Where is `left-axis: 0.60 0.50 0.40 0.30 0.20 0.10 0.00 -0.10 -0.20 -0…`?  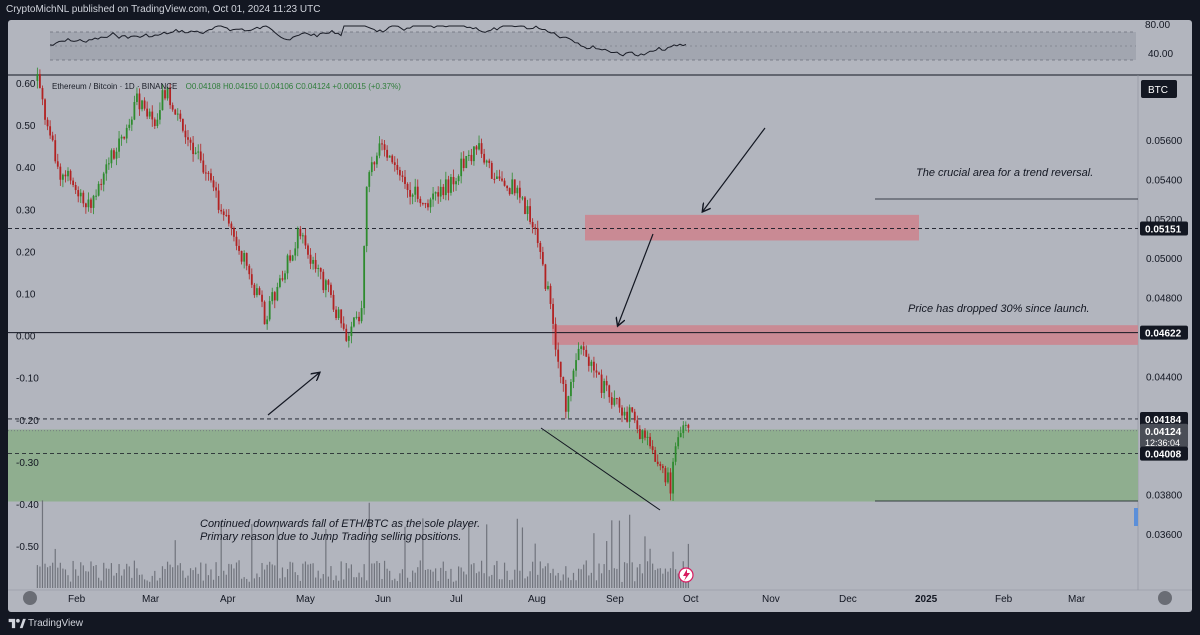
left-axis: 0.60 0.50 0.40 0.30 0.20 0.10 0.00 -0.10 -0.20 -0… is located at coordinates (27, 316).